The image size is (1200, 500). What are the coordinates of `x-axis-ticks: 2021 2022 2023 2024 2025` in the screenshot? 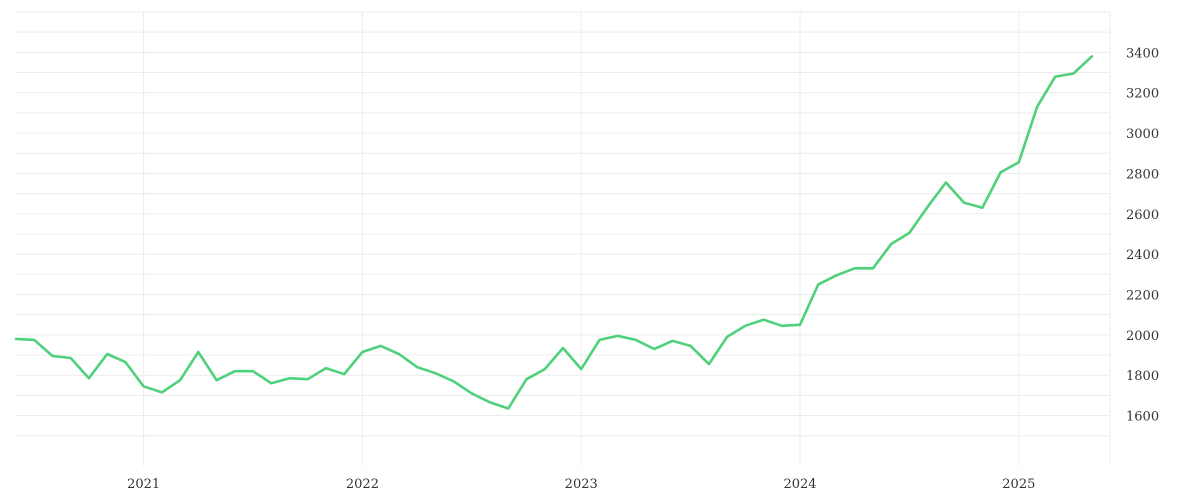 It's located at (581, 484).